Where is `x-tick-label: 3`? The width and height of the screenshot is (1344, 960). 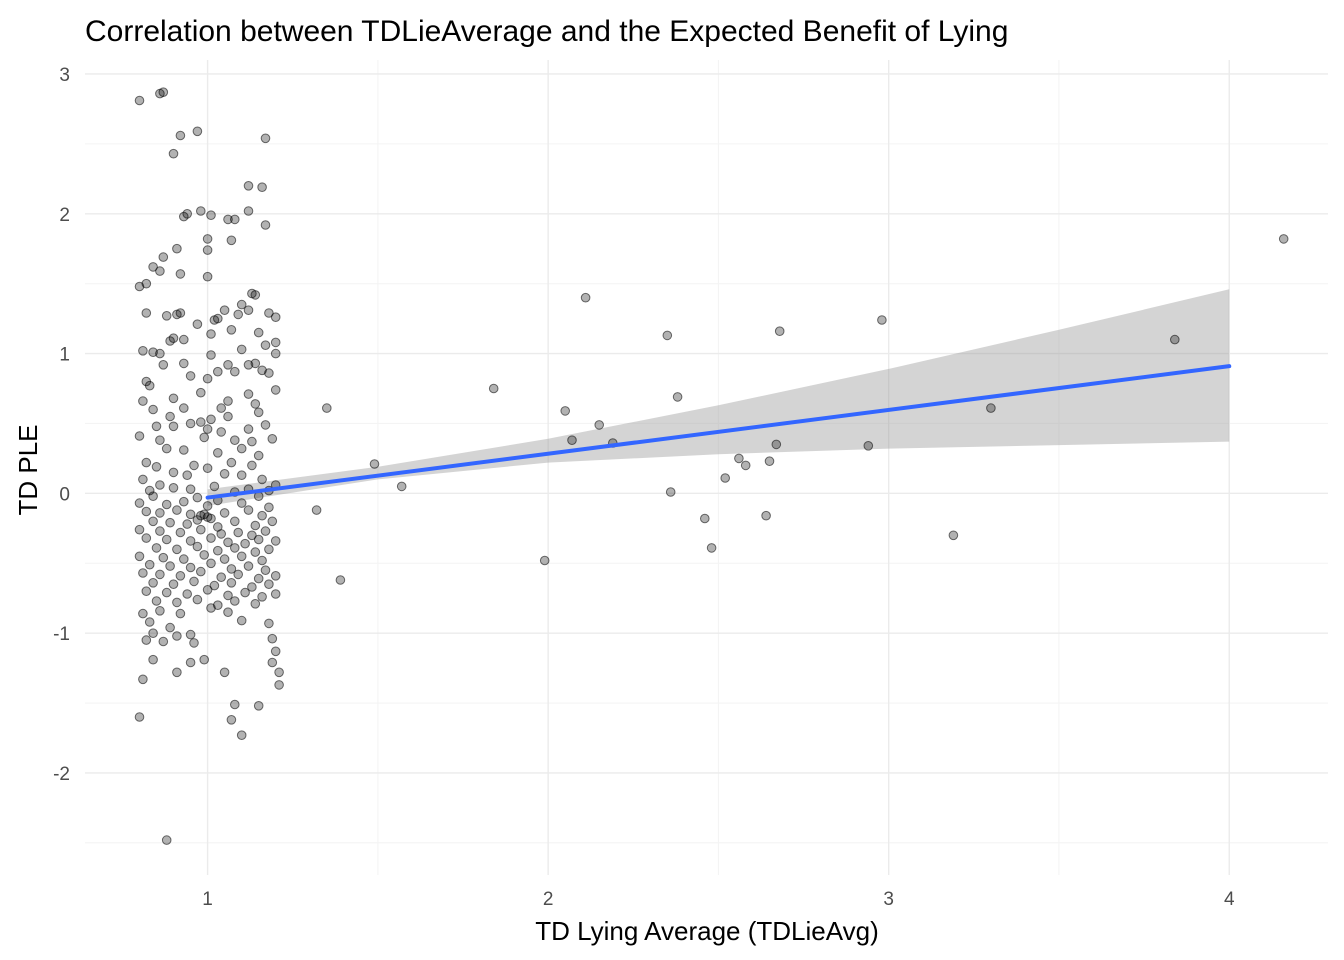 x-tick-label: 3 is located at coordinates (888, 899).